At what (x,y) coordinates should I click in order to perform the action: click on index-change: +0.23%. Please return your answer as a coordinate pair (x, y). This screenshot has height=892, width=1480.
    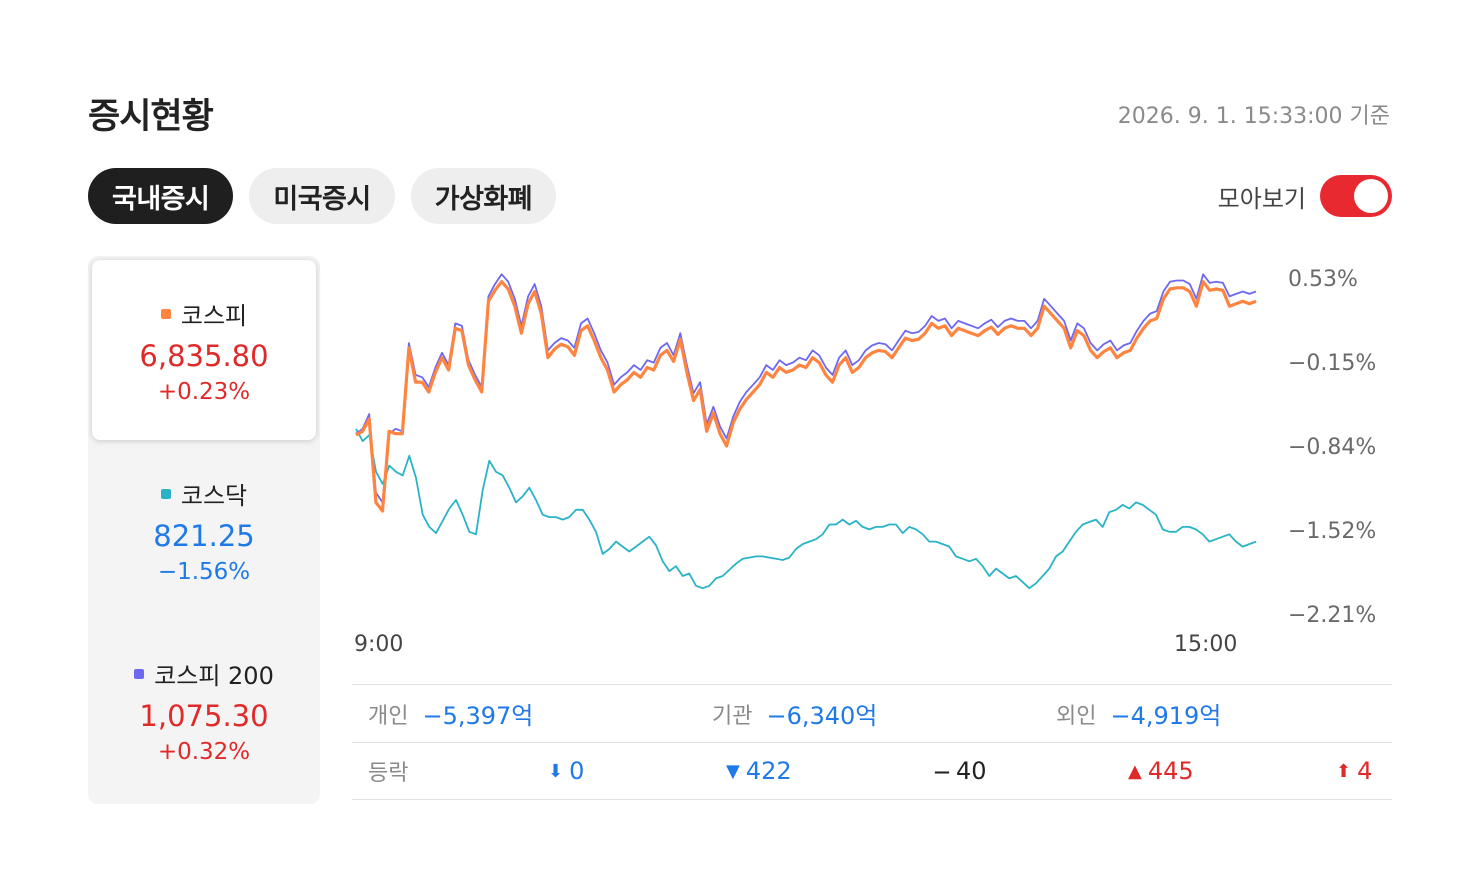
    Looking at the image, I should click on (204, 392).